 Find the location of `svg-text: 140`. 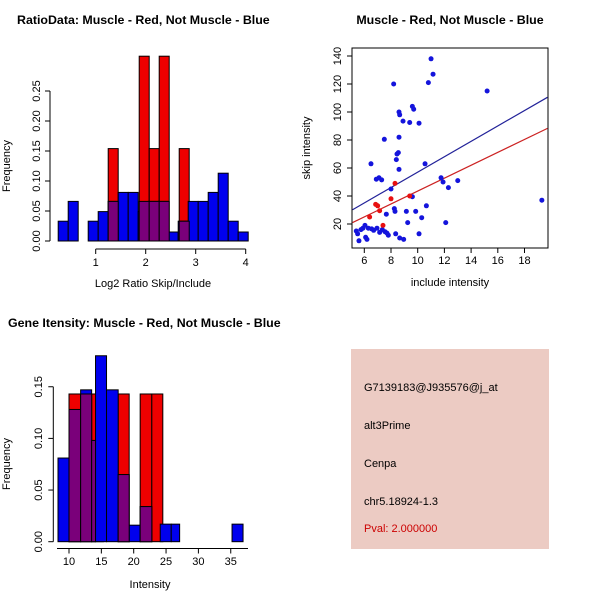

svg-text: 140 is located at coordinates (338, 56).